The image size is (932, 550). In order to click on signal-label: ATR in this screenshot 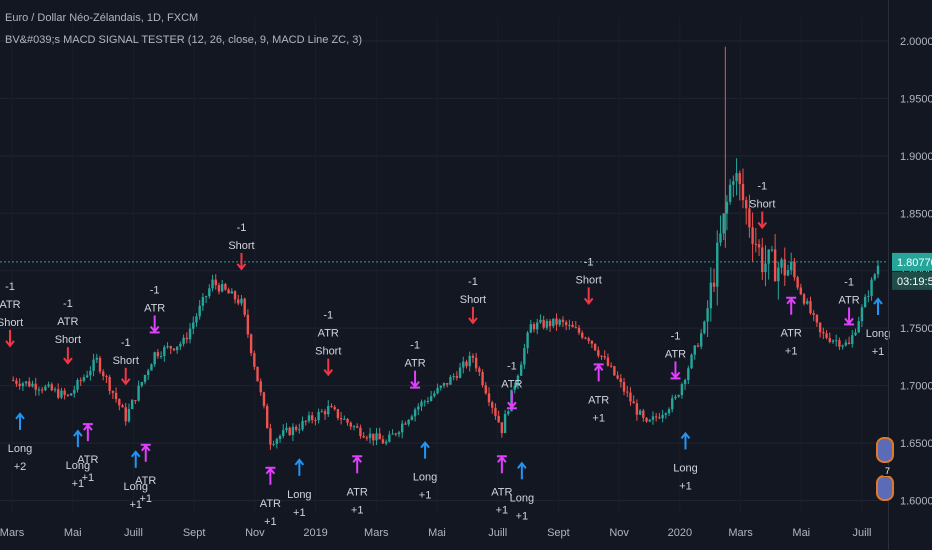, I will do `click(848, 300)`.